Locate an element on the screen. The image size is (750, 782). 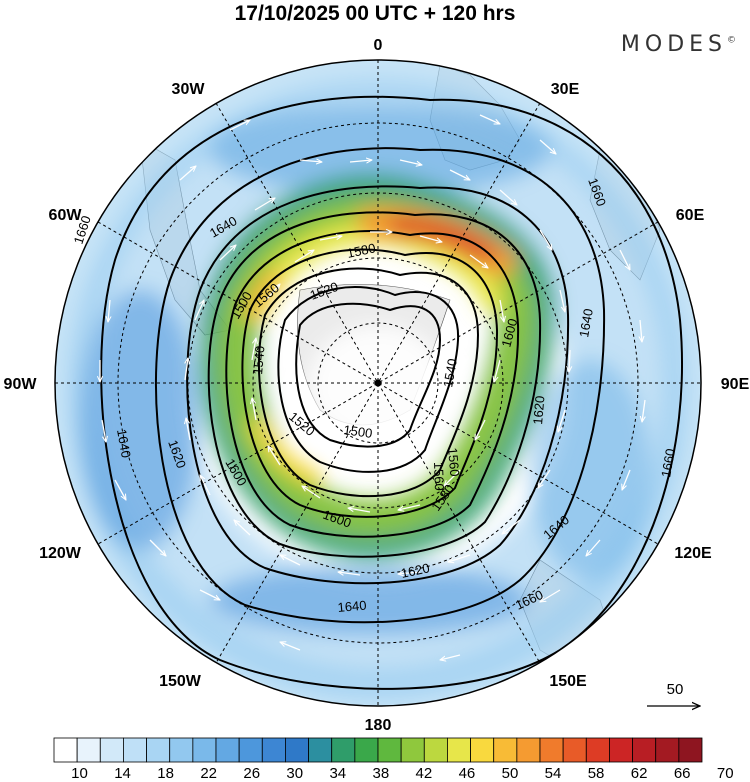
colorbar-tick-label: 66 is located at coordinates (682, 773).